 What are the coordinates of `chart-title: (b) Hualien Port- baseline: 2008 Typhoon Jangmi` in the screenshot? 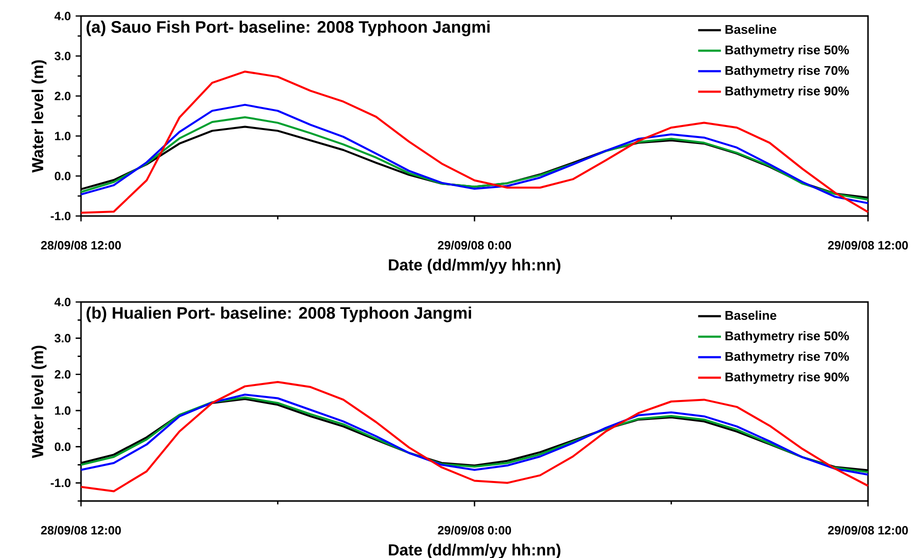 It's located at (279, 314).